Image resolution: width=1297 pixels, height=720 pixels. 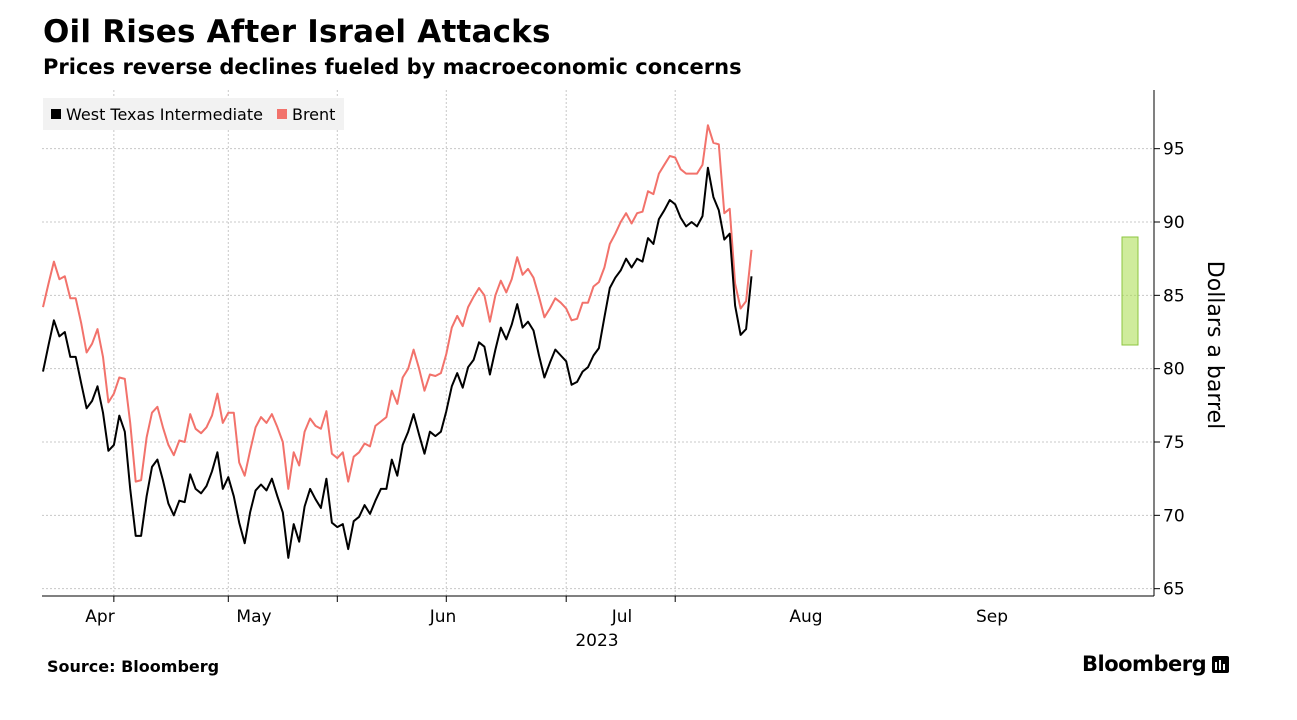 I want to click on source-note: Source: Bloomberg, so click(x=133, y=666).